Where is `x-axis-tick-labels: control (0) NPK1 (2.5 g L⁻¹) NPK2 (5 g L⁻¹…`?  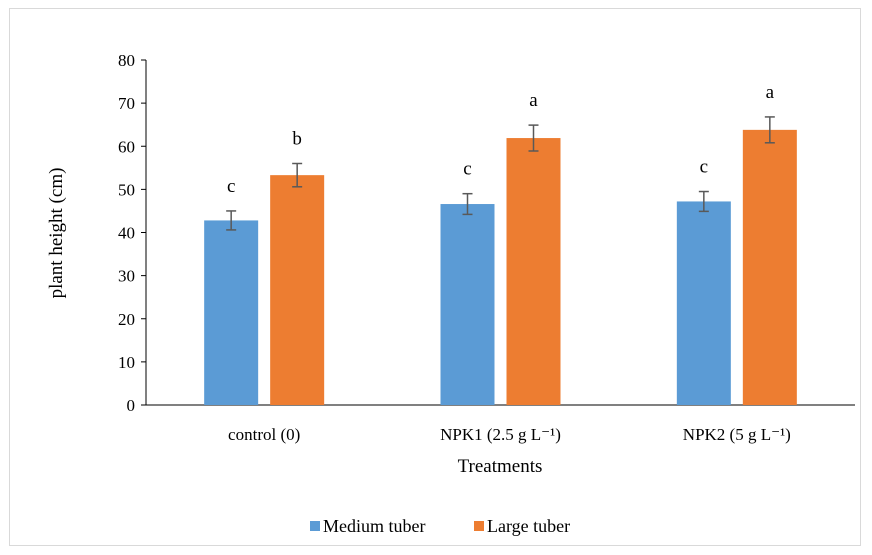 x-axis-tick-labels: control (0) NPK1 (2.5 g L⁻¹) NPK2 (5 g L⁻¹… is located at coordinates (509, 434).